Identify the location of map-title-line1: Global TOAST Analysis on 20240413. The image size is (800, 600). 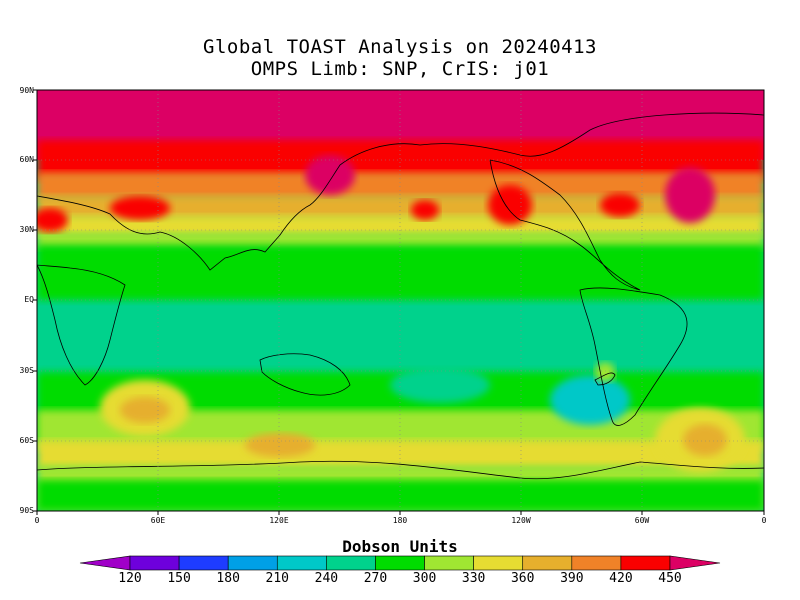
(400, 47).